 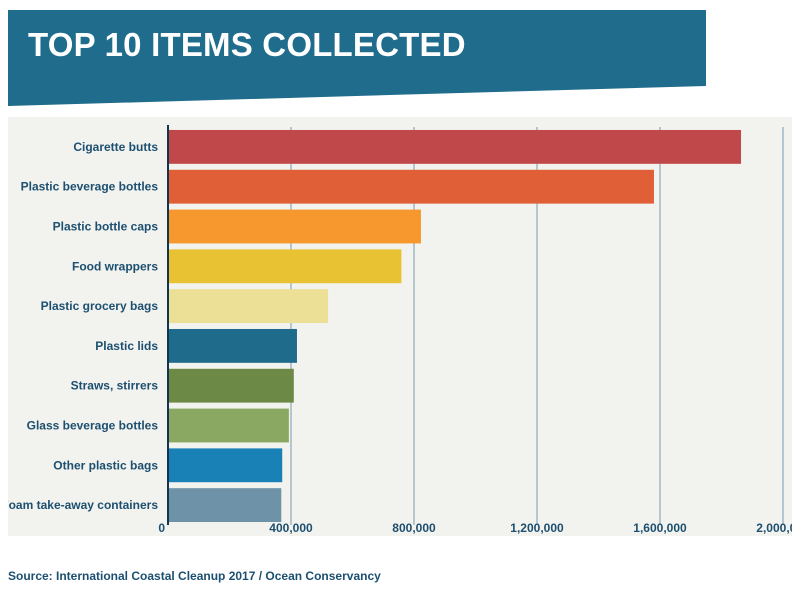 What do you see at coordinates (115, 147) in the screenshot?
I see `category-label: Cigarette butts` at bounding box center [115, 147].